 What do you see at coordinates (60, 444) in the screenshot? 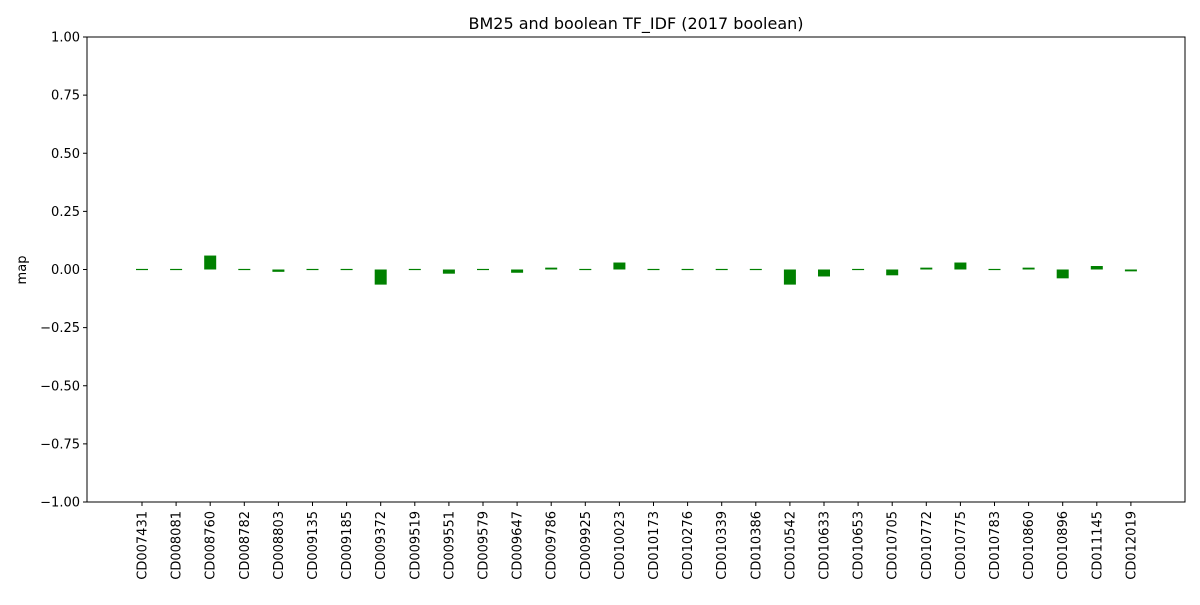
I see `y-tick-label: −0.75` at bounding box center [60, 444].